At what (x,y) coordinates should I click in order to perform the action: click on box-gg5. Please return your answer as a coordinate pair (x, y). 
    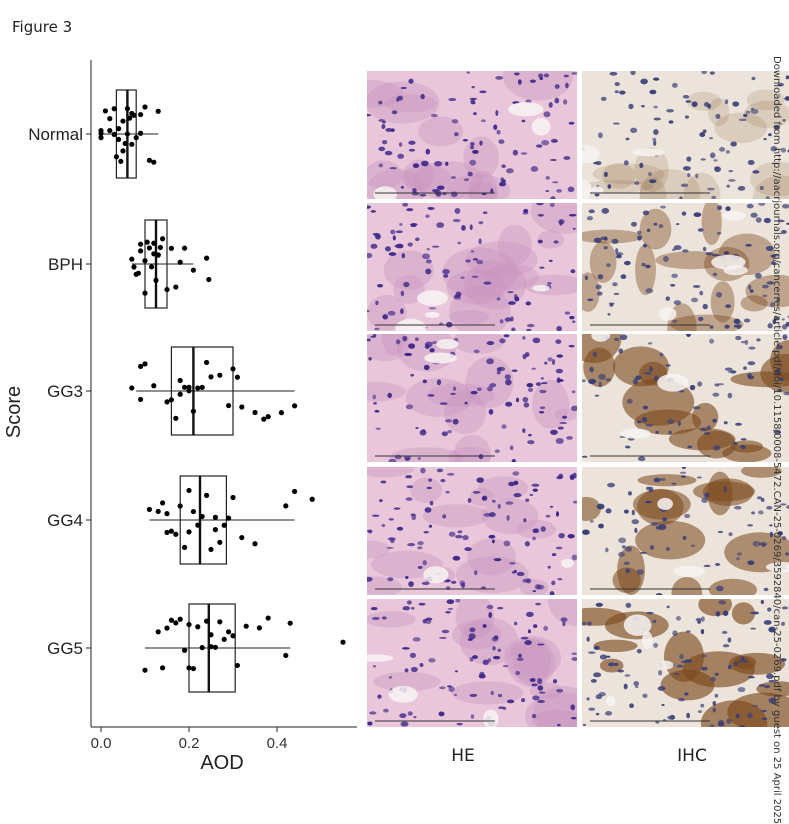
    Looking at the image, I should click on (212, 648).